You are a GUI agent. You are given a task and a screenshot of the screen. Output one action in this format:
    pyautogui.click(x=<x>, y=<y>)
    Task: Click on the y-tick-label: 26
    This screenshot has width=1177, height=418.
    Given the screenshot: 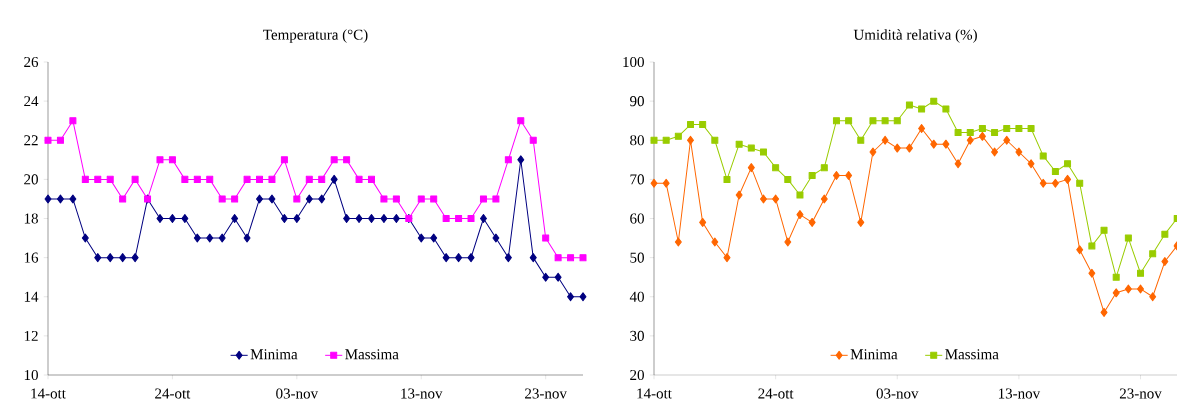 What is the action you would take?
    pyautogui.click(x=31, y=62)
    